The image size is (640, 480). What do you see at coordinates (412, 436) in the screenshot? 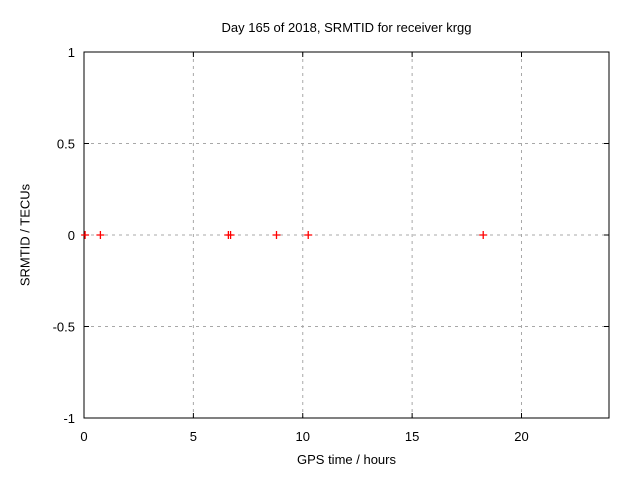
I see `x-tick-label: 15` at bounding box center [412, 436].